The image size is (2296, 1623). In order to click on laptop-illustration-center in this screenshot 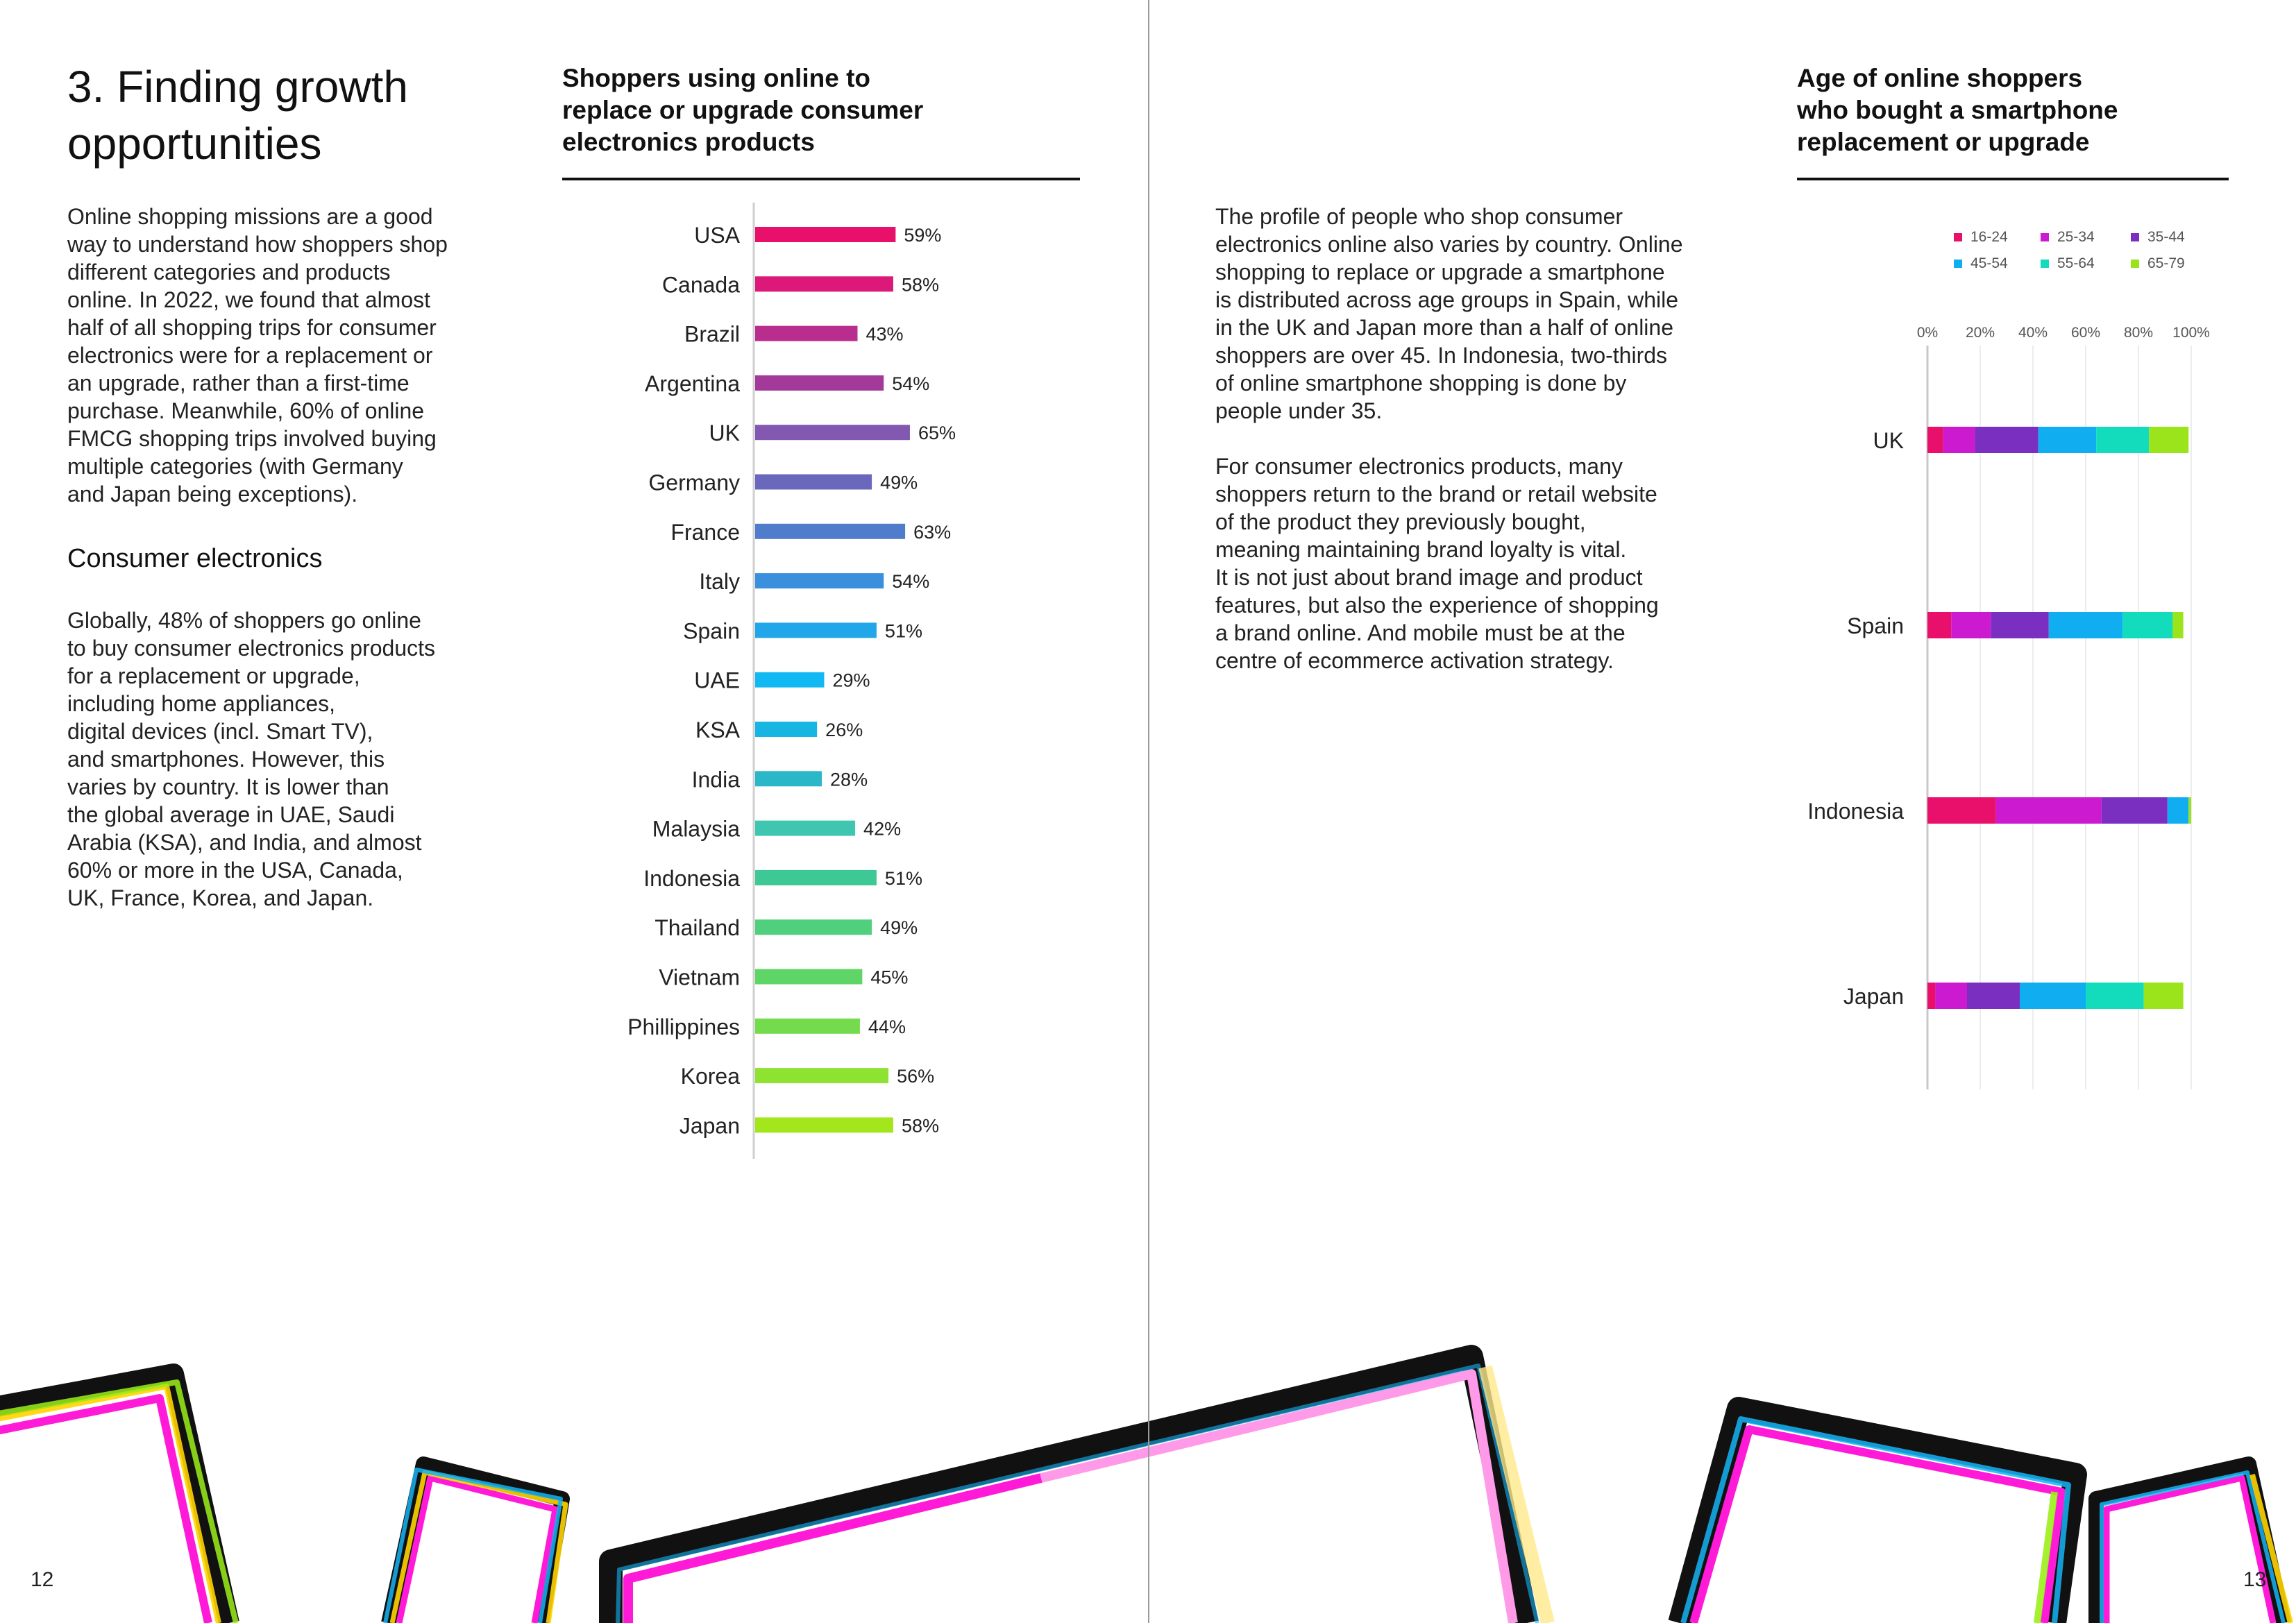, I will do `click(1077, 1484)`.